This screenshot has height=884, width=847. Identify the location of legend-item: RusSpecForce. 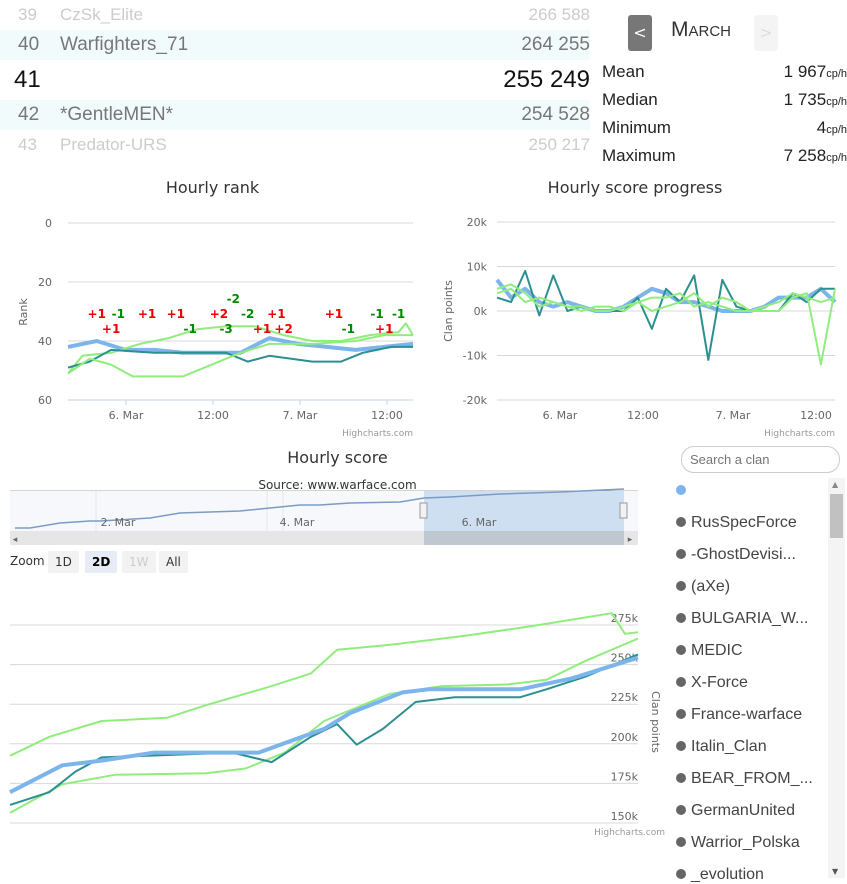
(736, 523).